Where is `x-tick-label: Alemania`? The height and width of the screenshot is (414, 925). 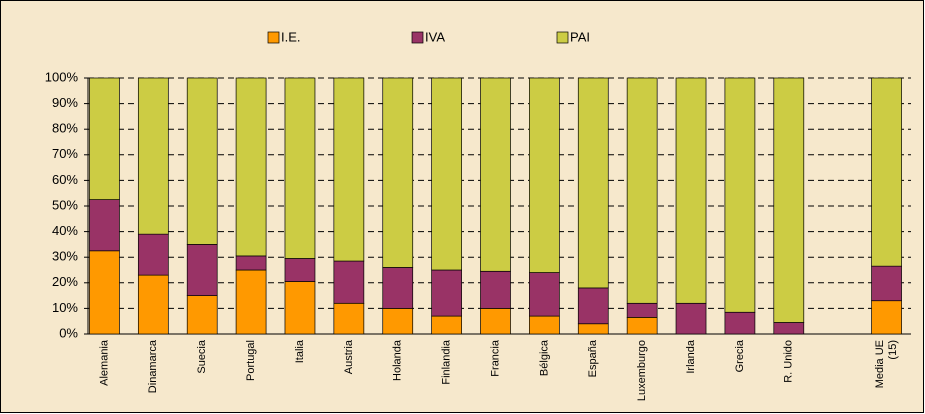
x-tick-label: Alemania is located at coordinates (104, 362).